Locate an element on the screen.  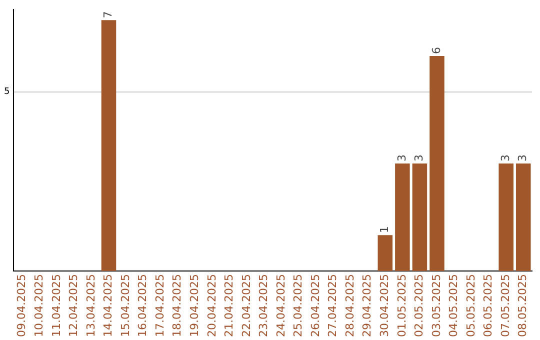
x-tick-label: 04.05.2025 is located at coordinates (453, 306).